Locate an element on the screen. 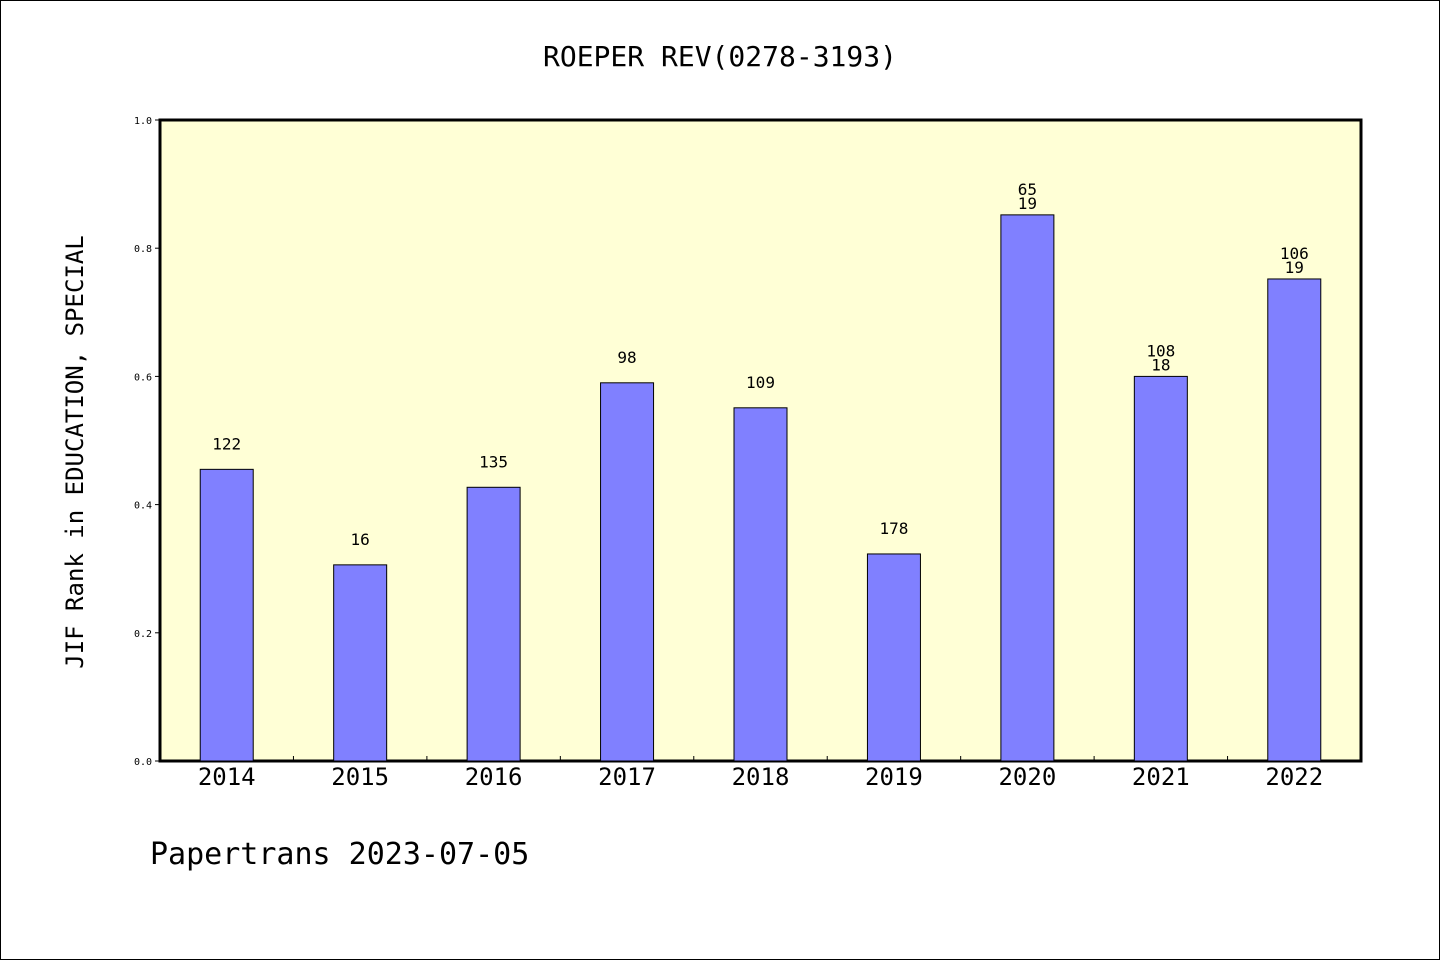 This screenshot has width=1440, height=960. bar-value-label: 109 is located at coordinates (760, 382).